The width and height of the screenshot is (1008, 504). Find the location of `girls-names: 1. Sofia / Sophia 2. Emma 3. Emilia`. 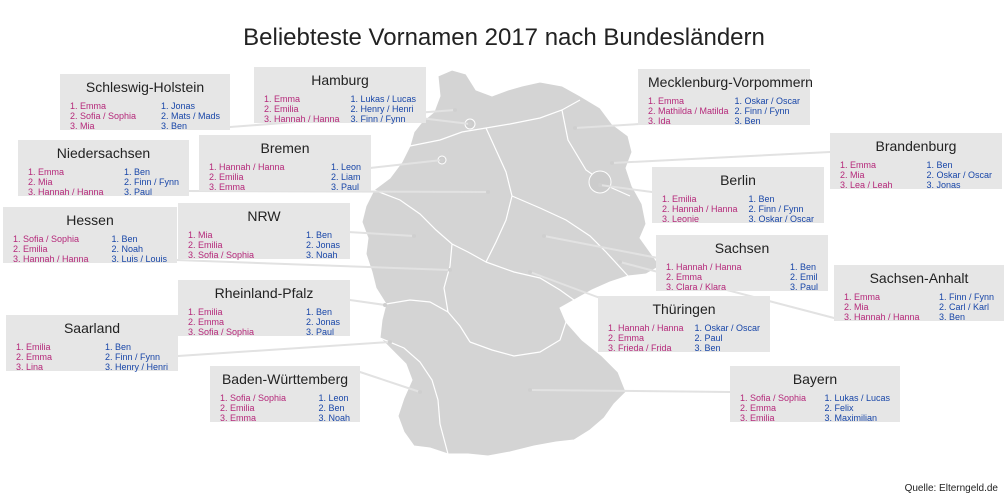

girls-names: 1. Sofia / Sophia 2. Emma 3. Emilia is located at coordinates (773, 408).